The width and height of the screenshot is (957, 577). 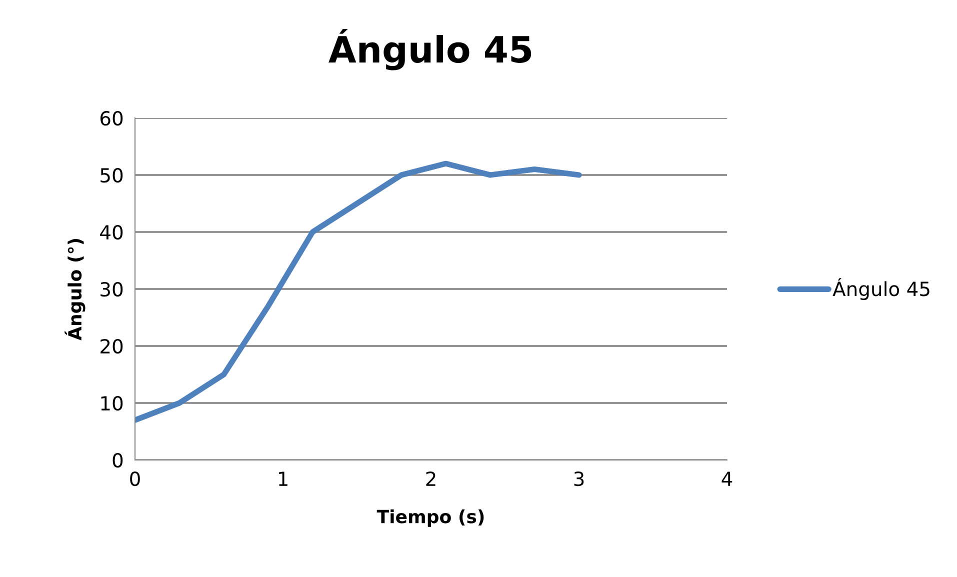 I want to click on y-tick-label: 30, so click(x=111, y=289).